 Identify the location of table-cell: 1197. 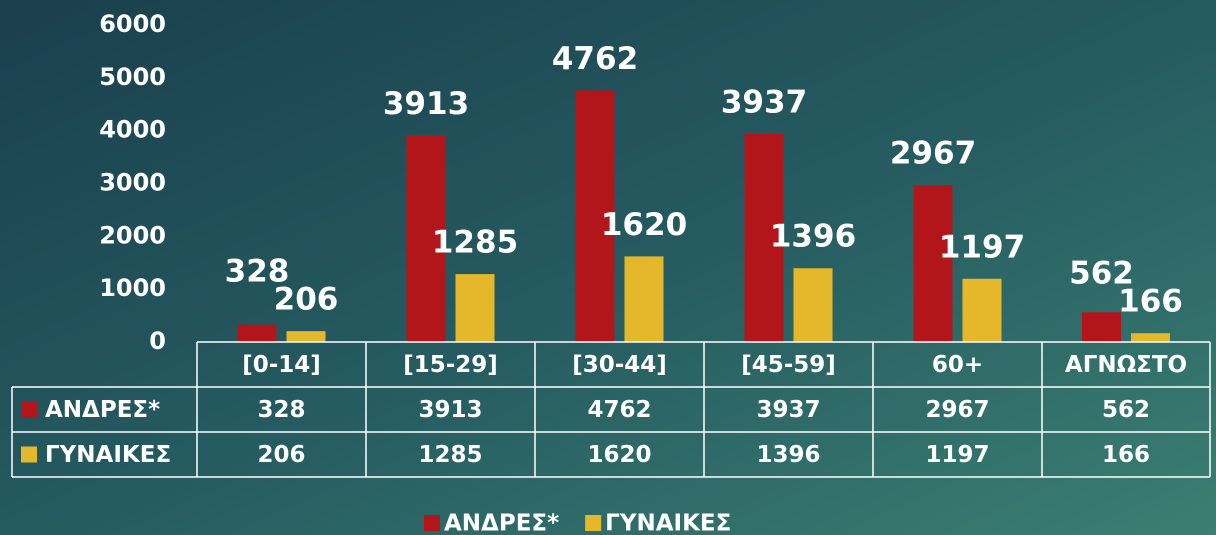
(957, 455).